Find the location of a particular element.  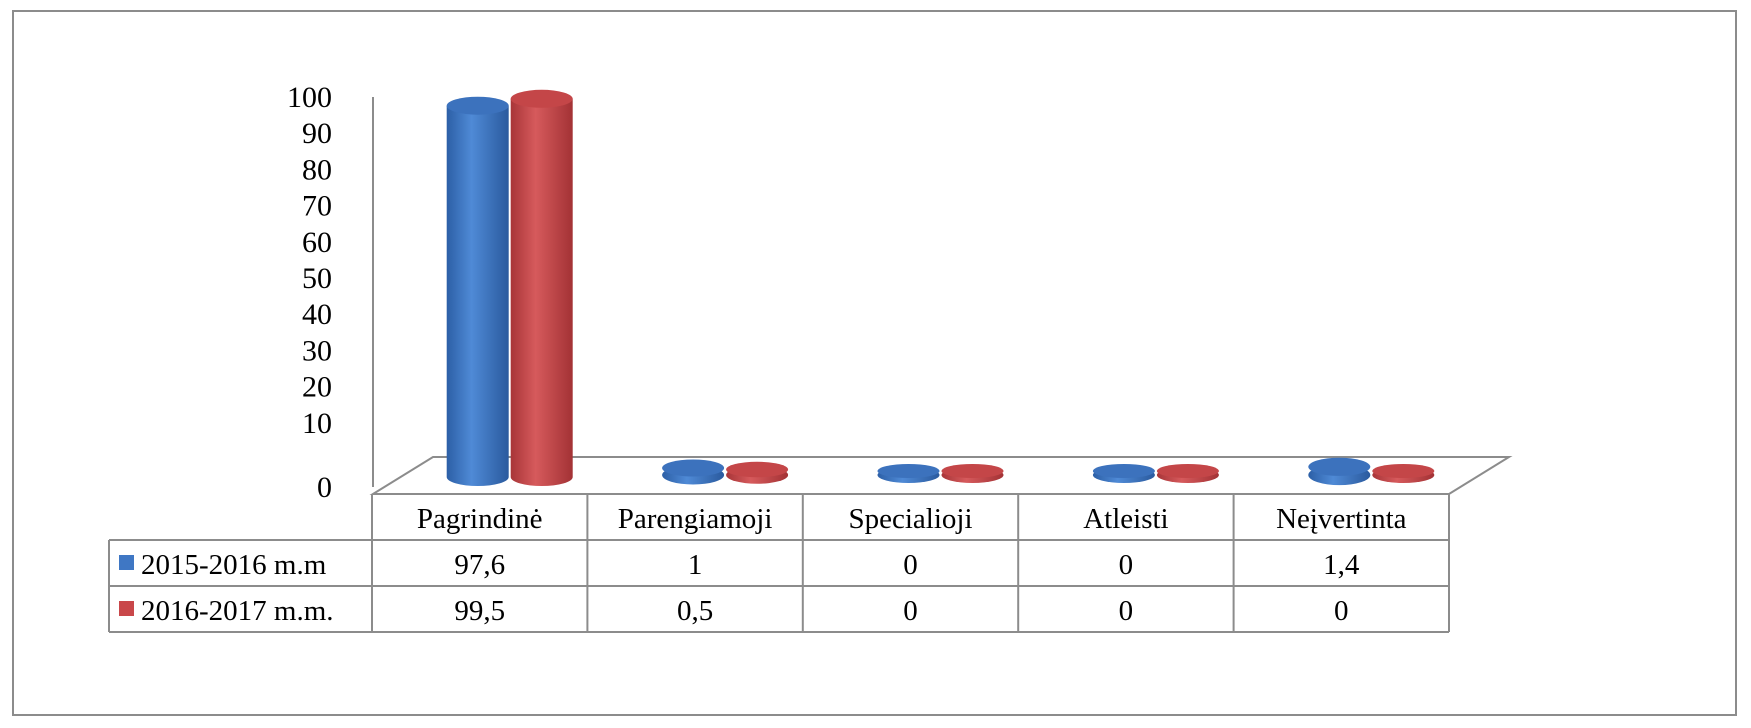

y-tick-label-6: 60 is located at coordinates (317, 242).